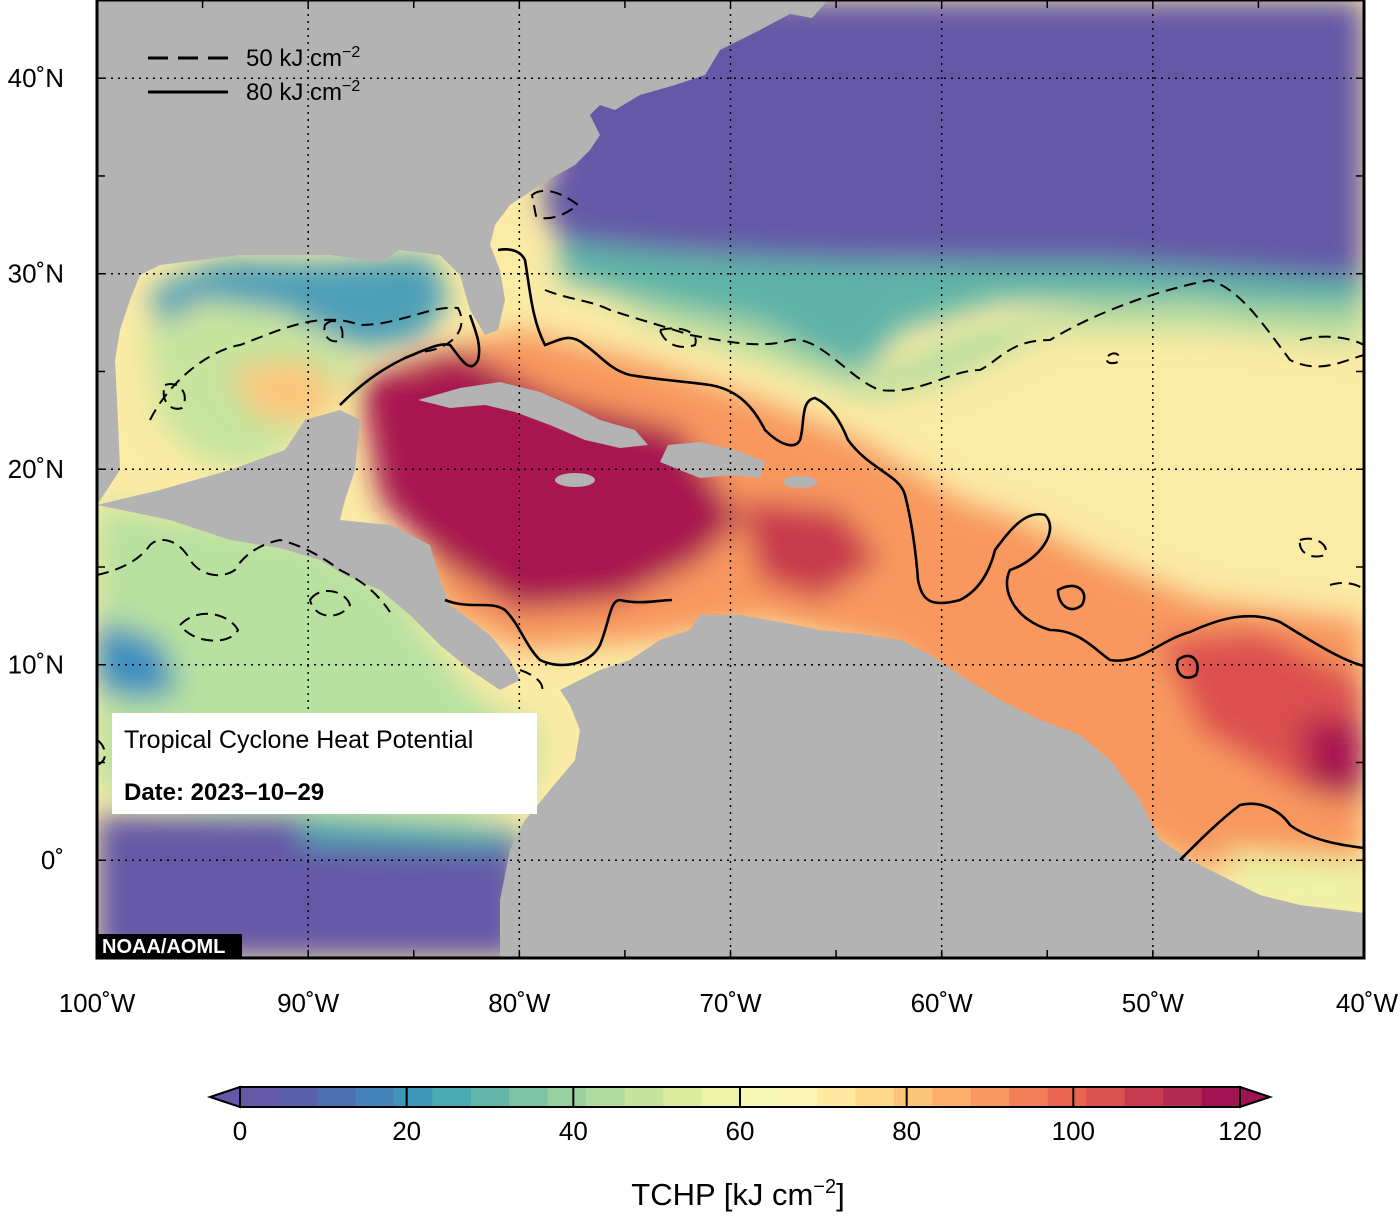 The height and width of the screenshot is (1217, 1400). Describe the element at coordinates (36, 78) in the screenshot. I see `lat-tick-label: 40˚N` at that location.